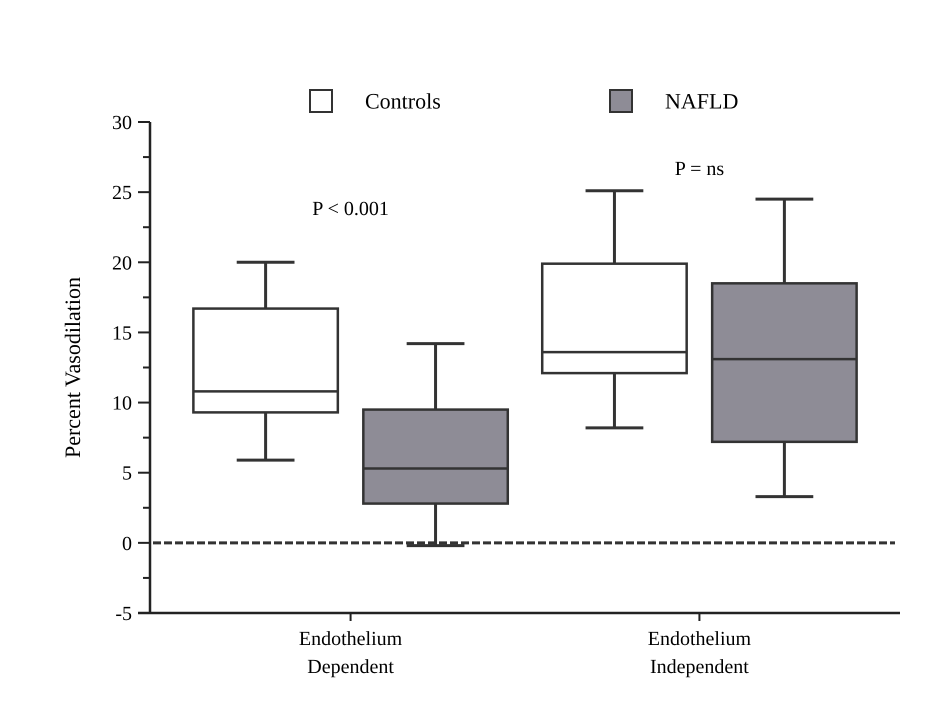 The height and width of the screenshot is (714, 925). Describe the element at coordinates (122, 123) in the screenshot. I see `y-tick-label: 30` at that location.